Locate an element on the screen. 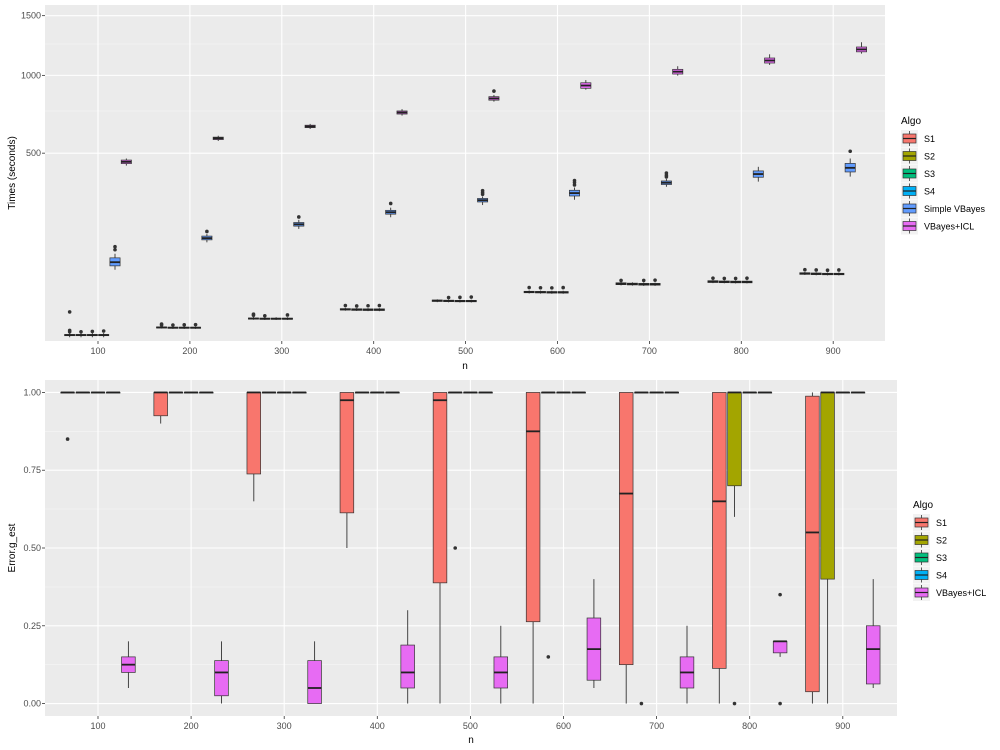  error-x-tick-label: 400 is located at coordinates (377, 726).